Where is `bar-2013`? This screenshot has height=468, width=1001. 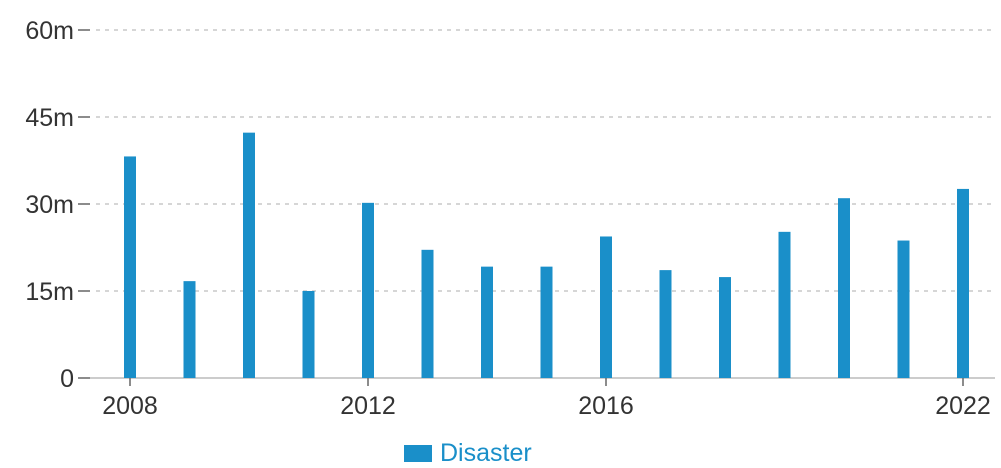
bar-2013 is located at coordinates (428, 314).